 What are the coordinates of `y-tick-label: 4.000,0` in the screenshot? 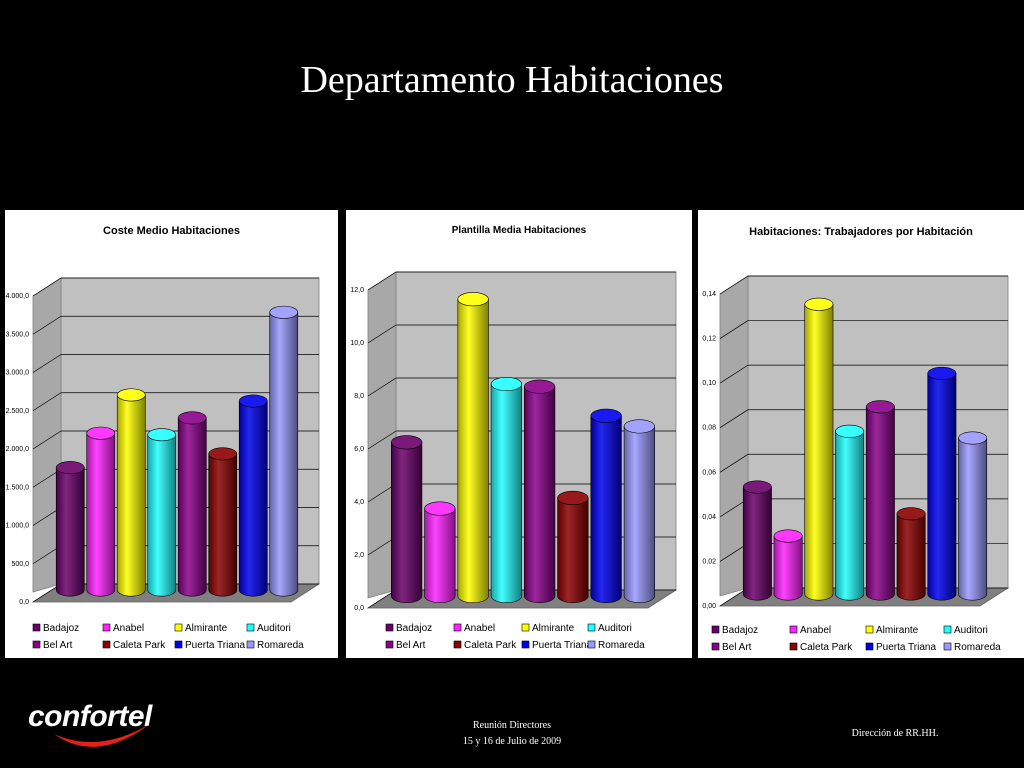 It's located at (17, 296).